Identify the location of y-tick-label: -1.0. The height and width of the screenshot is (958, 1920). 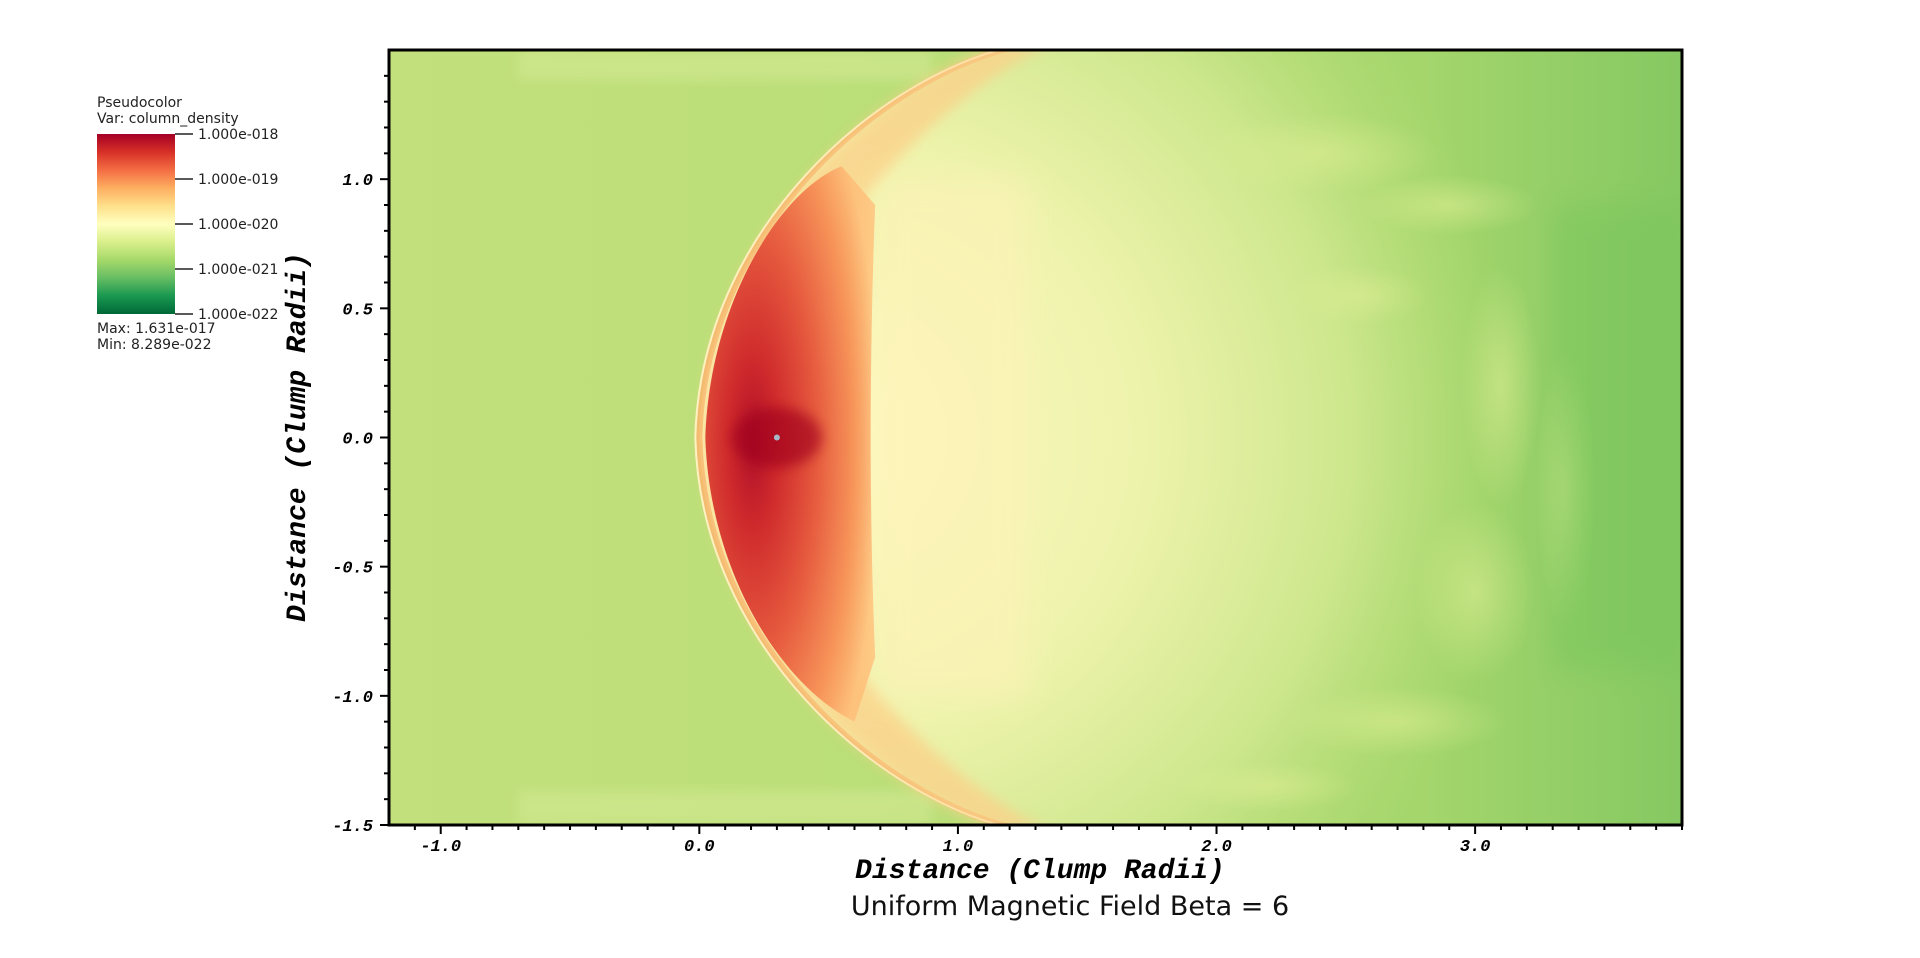
(352, 698).